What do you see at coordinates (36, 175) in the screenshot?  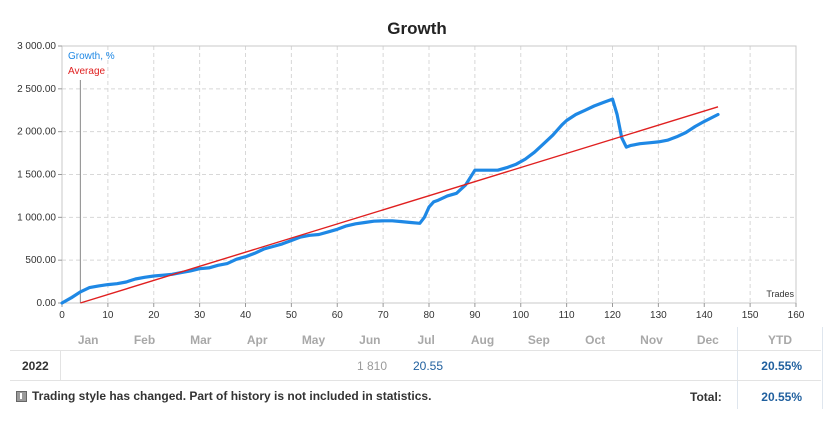 I see `y-tick-label: 1 500.00` at bounding box center [36, 175].